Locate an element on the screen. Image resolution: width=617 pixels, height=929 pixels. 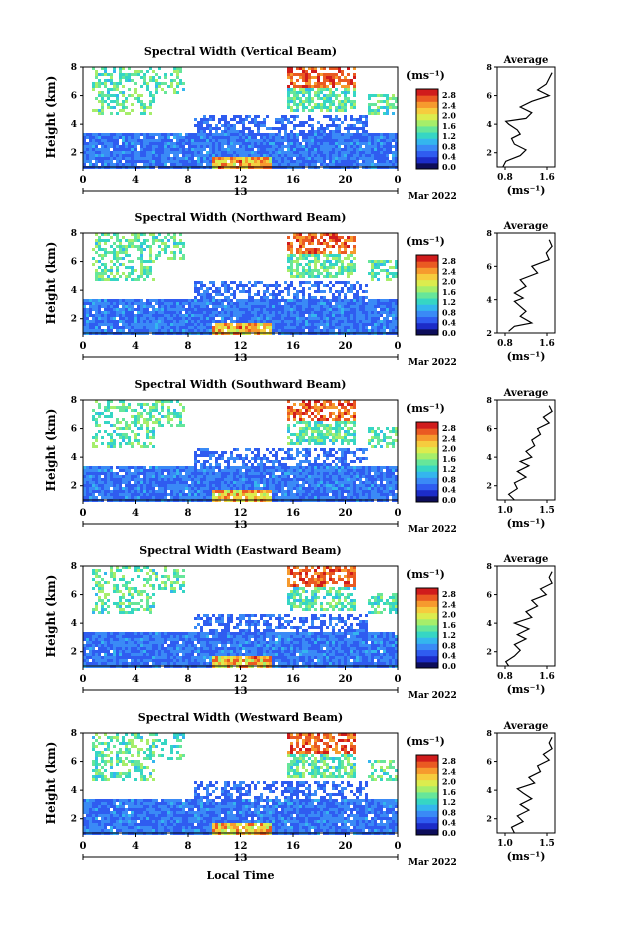
average-x-label: (ms⁻¹) is located at coordinates (526, 190).